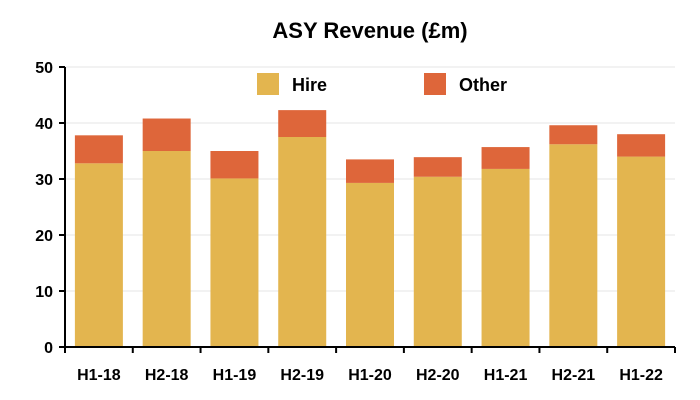 The width and height of the screenshot is (700, 400). Describe the element at coordinates (99, 375) in the screenshot. I see `x-tick-label: H1-18` at that location.